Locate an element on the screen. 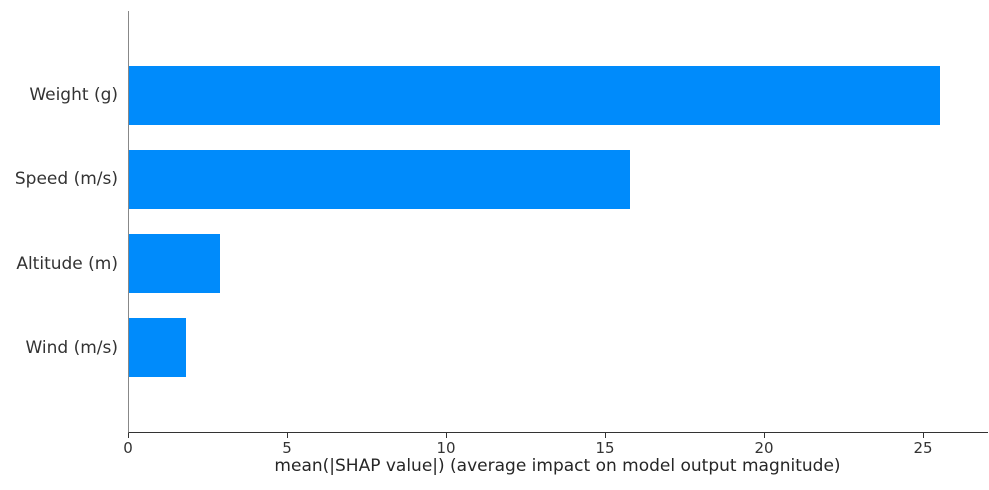 This screenshot has height=490, width=989. x-tick-label: 25 is located at coordinates (923, 448).